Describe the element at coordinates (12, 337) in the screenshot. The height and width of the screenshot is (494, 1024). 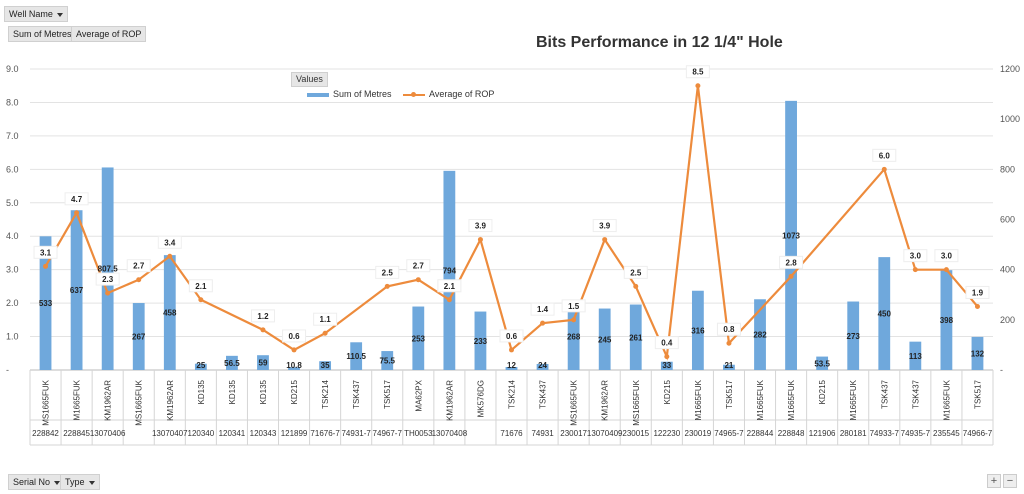
I see `y-left-tick-label: 1.0` at that location.